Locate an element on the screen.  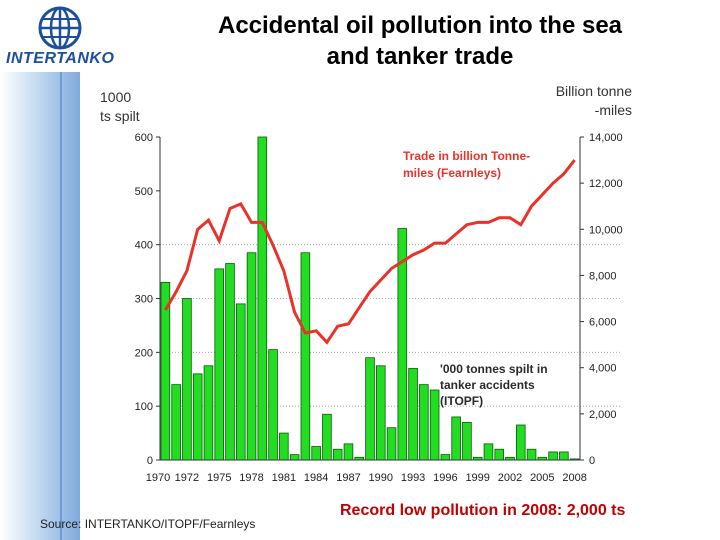
brand-name: INTERTANKO is located at coordinates (60, 58).